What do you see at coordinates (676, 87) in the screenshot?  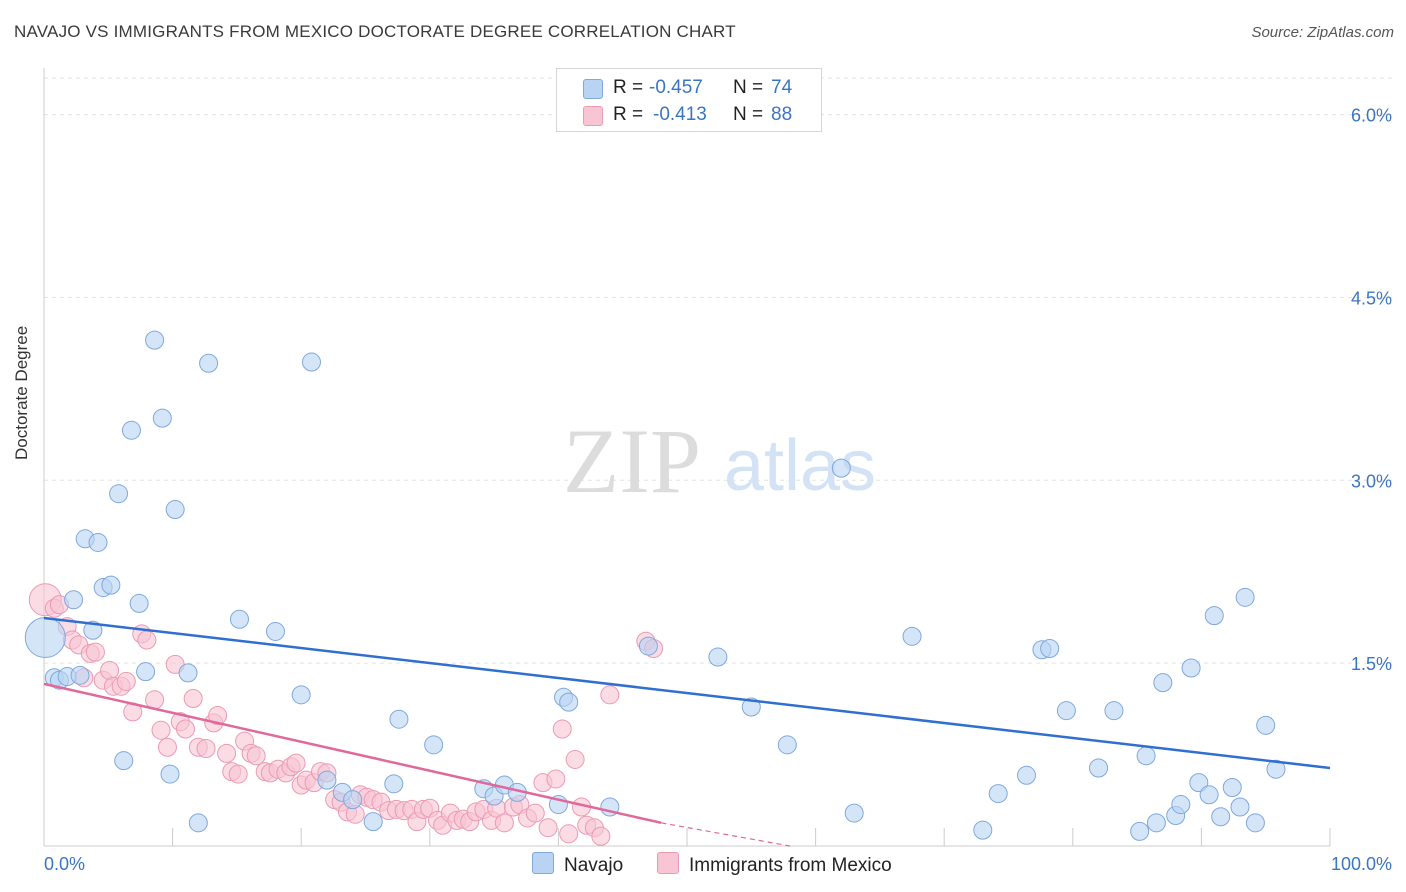 I see `legend-r-value: -0.457` at bounding box center [676, 87].